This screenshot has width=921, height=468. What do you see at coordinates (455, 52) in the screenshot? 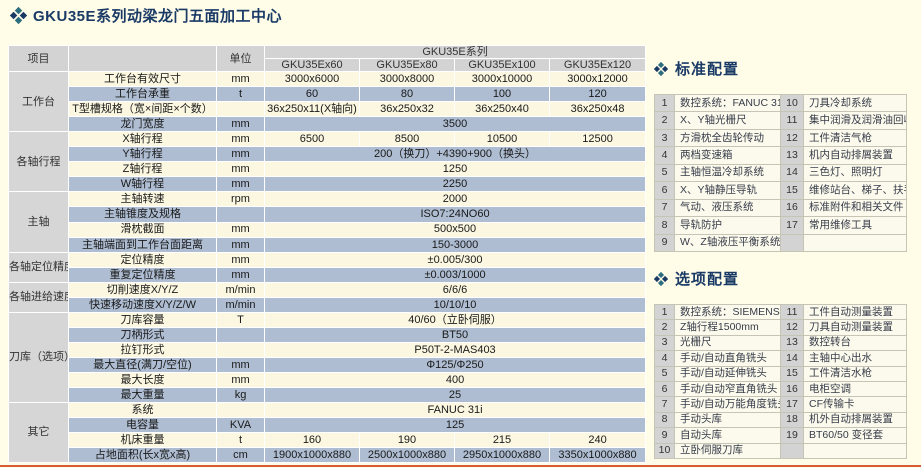
I see `series-header: GKU35E系列` at bounding box center [455, 52].